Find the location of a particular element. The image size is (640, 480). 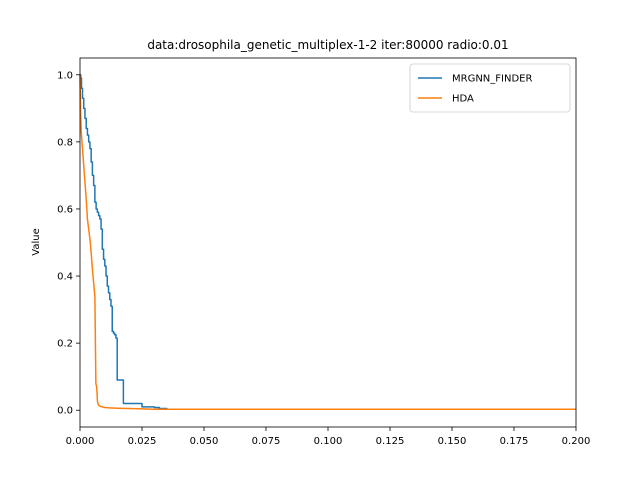

y-tick-label: 0.6 is located at coordinates (65, 209).